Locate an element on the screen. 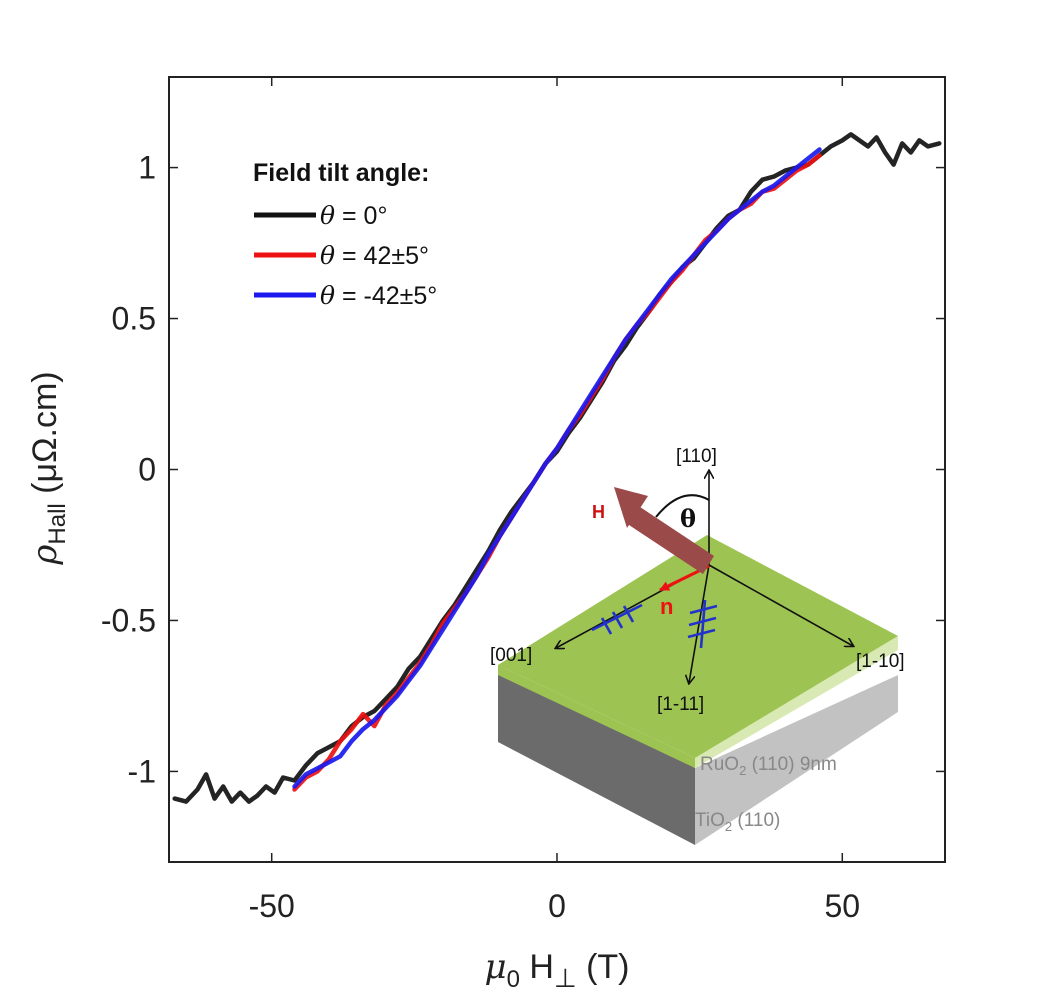  y-axis-label: ρHall (μΩ.cm) is located at coordinates (48, 468).